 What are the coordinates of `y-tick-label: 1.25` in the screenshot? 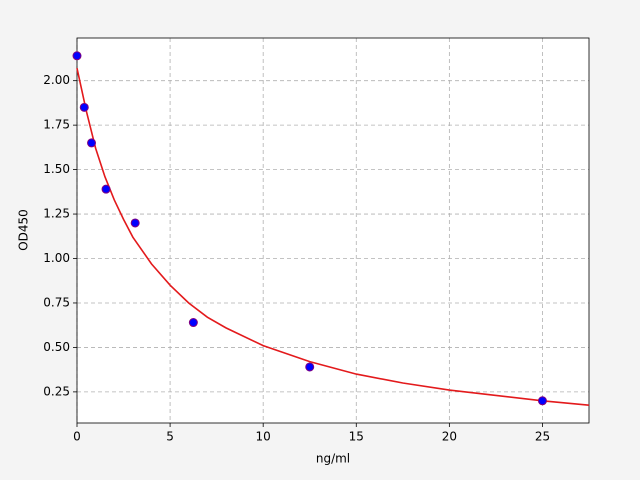 It's located at (56, 214).